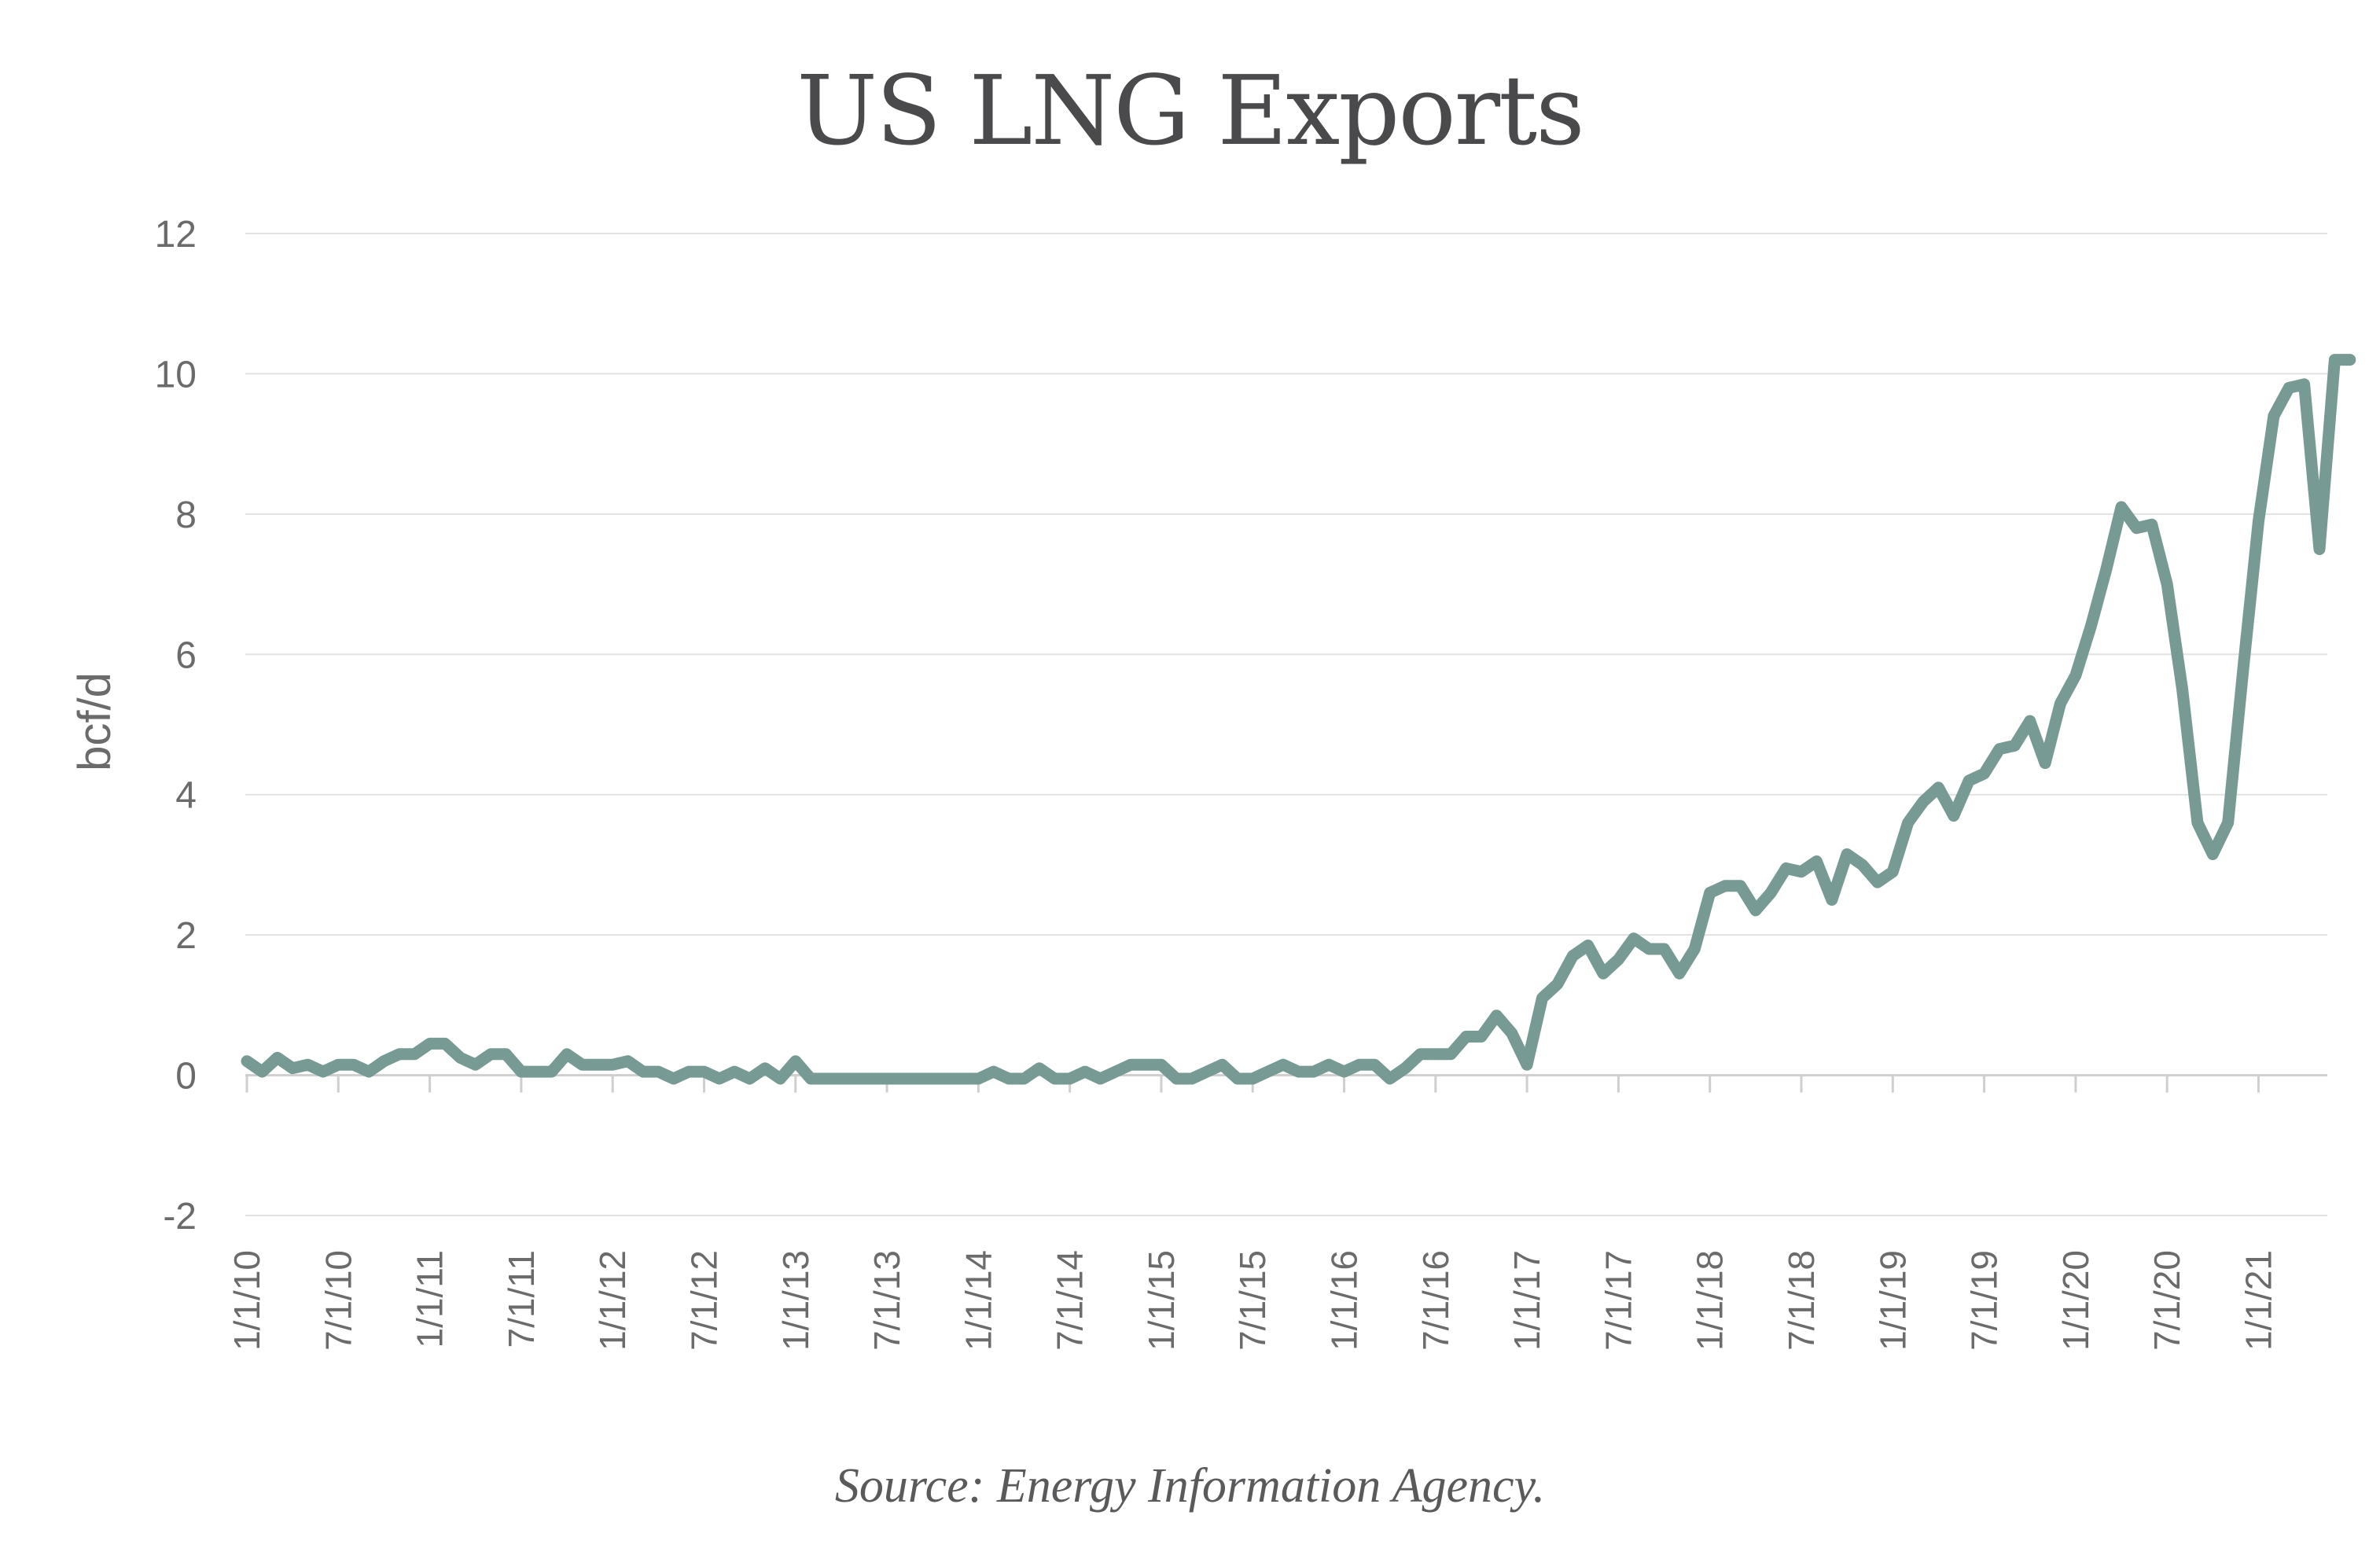  I want to click on x-tick-label: 7/1/19, so click(1984, 1300).